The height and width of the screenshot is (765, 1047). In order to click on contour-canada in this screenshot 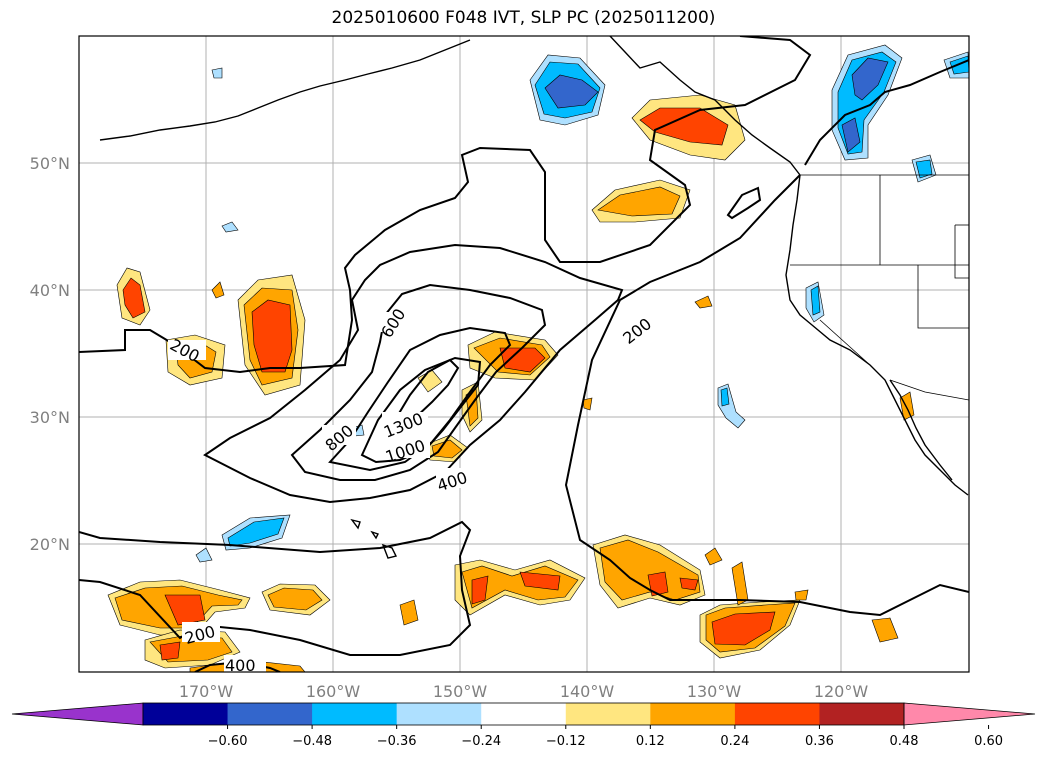, I will do `click(886, 112)`.